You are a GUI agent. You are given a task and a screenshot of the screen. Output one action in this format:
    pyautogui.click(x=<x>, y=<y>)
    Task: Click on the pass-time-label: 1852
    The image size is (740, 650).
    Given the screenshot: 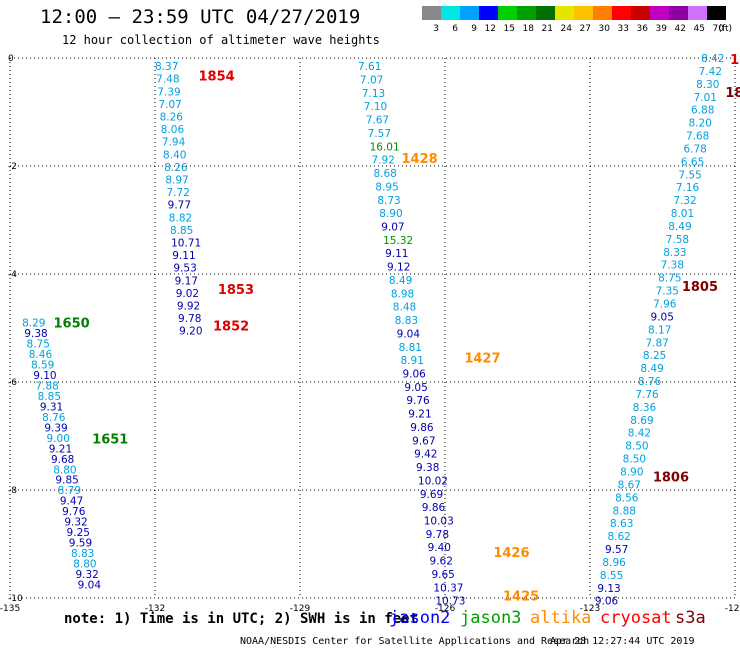 What is the action you would take?
    pyautogui.click(x=231, y=326)
    